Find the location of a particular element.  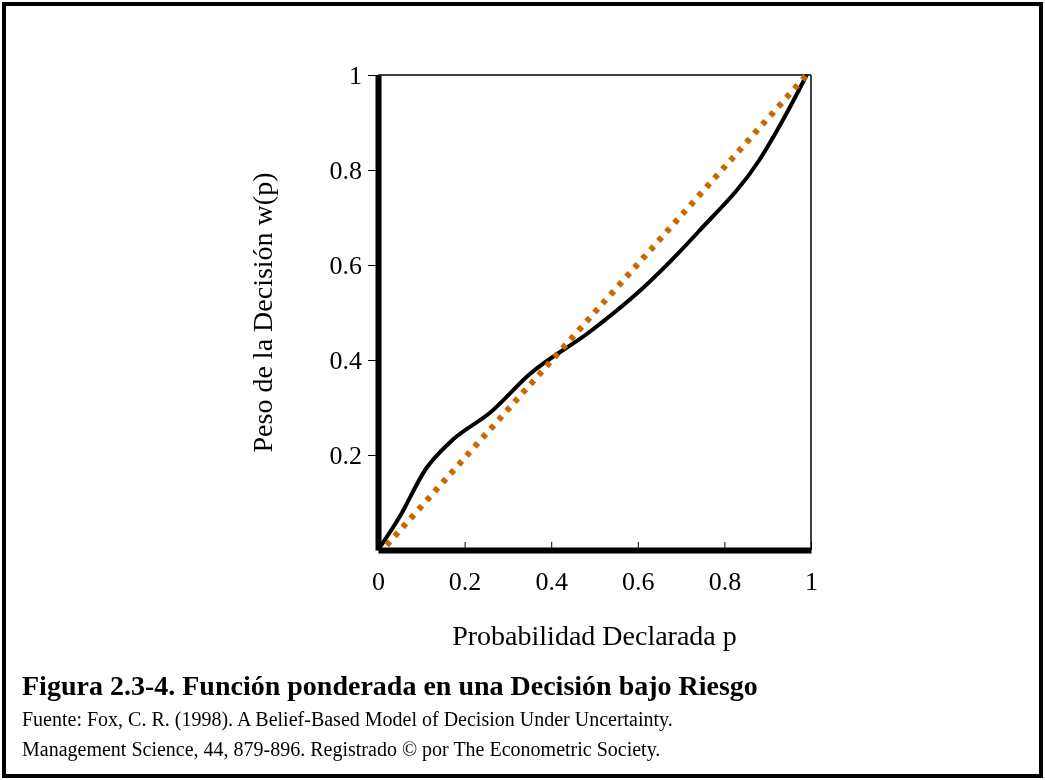

y-tick-label: 0.4 is located at coordinates (345, 360).